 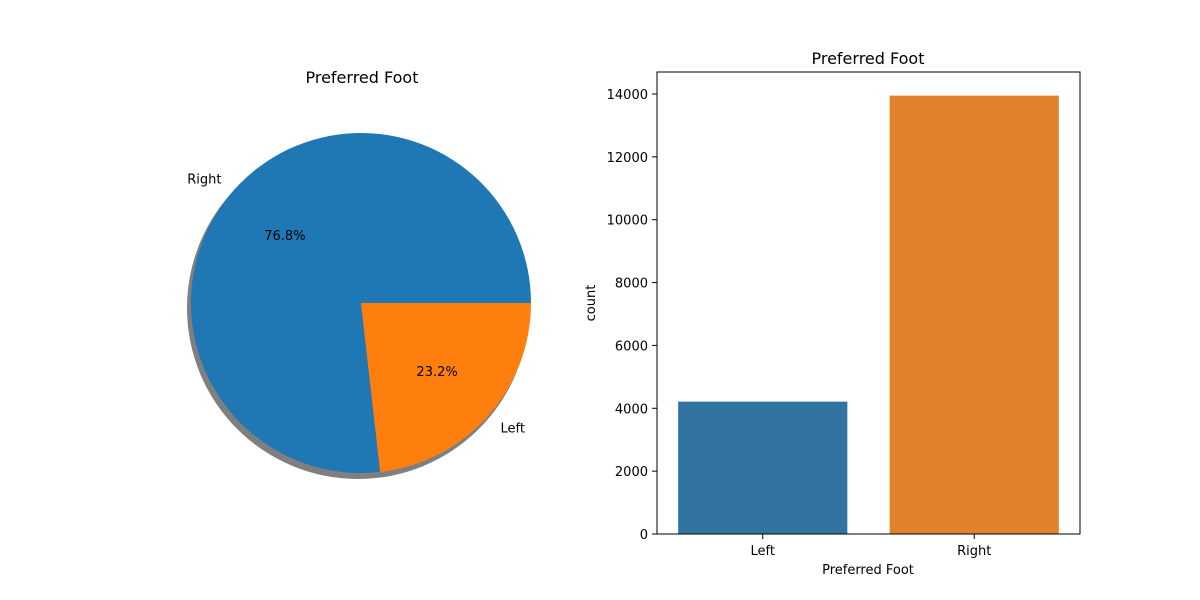 What do you see at coordinates (867, 58) in the screenshot?
I see `bar-title: Preferred Foot` at bounding box center [867, 58].